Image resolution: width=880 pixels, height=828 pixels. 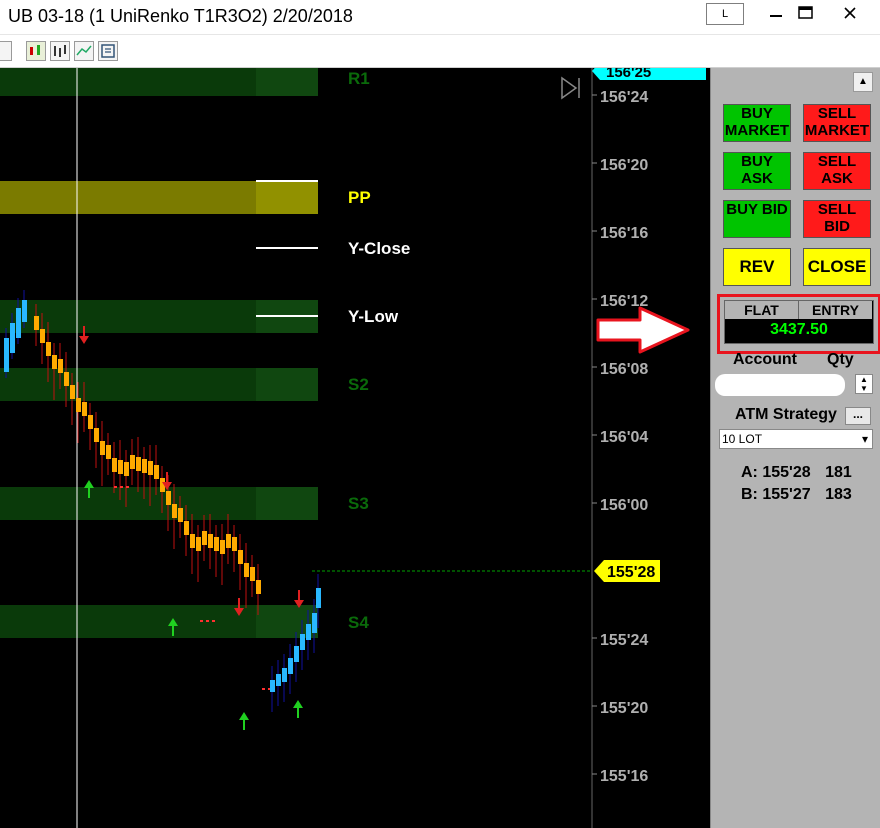 I want to click on price-tick-label: 156'08, so click(x=624, y=369).